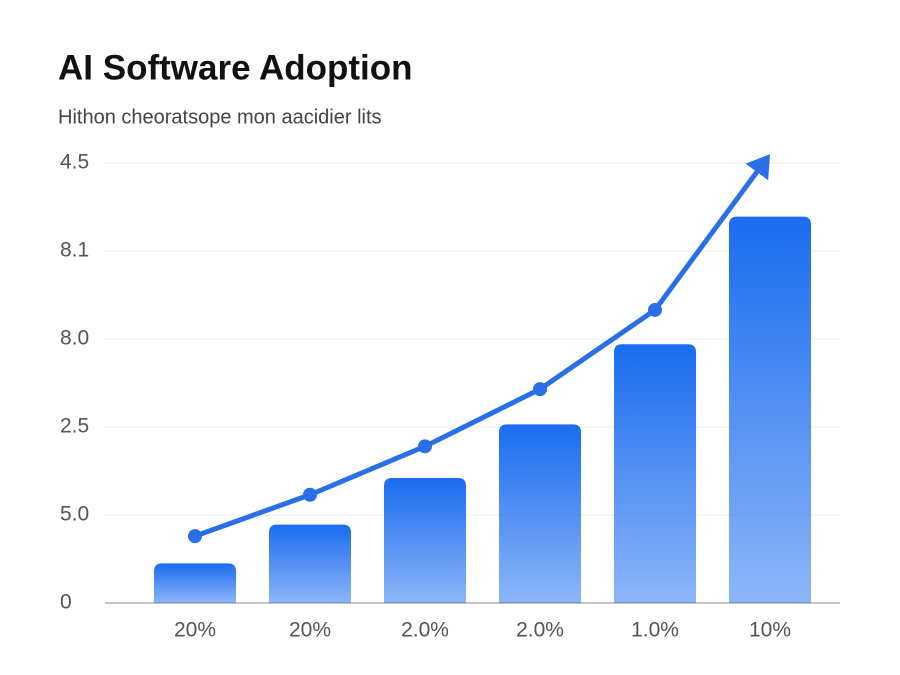 Image resolution: width=900 pixels, height=675 pixels. I want to click on y-tick-label: 8.1, so click(74, 250).